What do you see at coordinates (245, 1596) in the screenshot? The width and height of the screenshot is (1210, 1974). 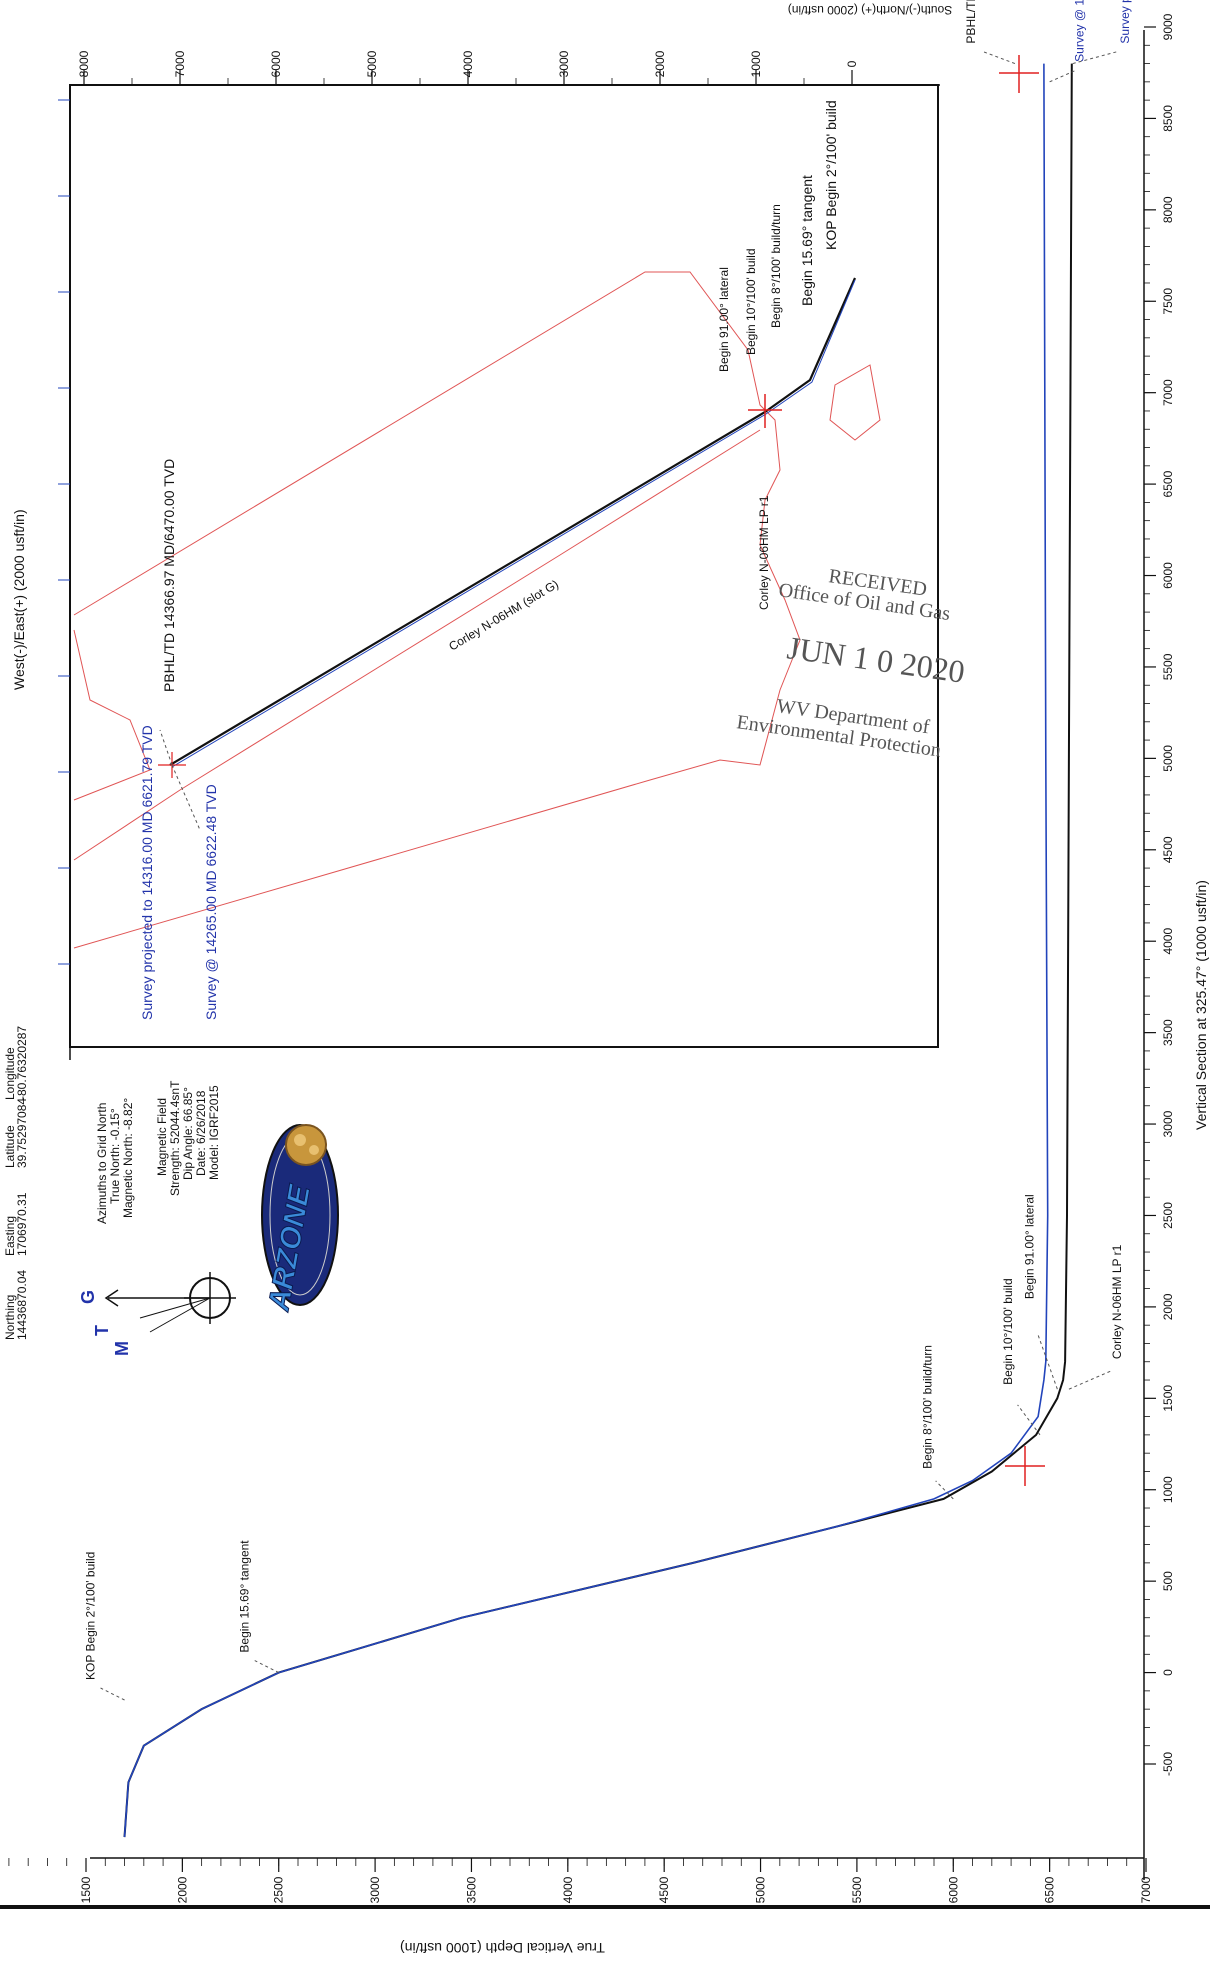 I see `vs-annotation-label: Begin 15.69° tangent` at bounding box center [245, 1596].